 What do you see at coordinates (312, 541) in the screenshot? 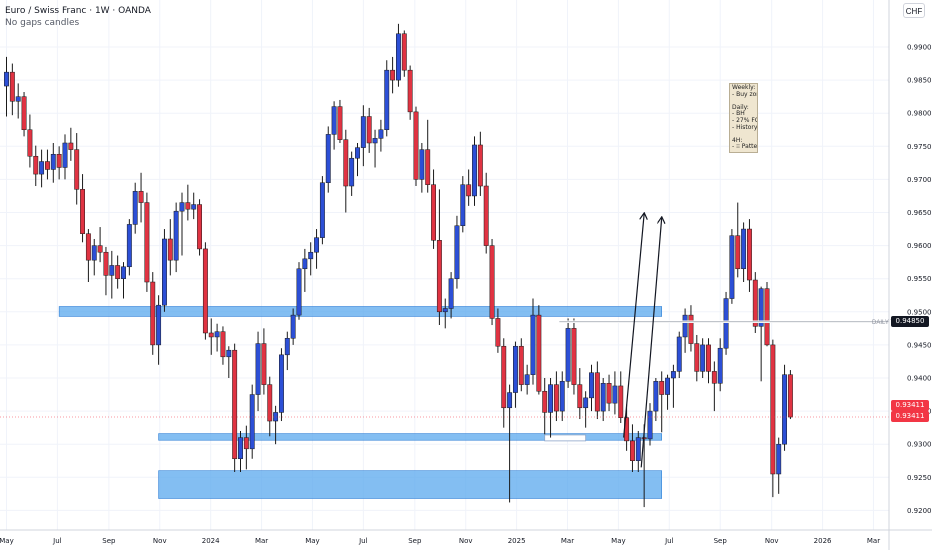
I see `x-tick-label: May` at bounding box center [312, 541].